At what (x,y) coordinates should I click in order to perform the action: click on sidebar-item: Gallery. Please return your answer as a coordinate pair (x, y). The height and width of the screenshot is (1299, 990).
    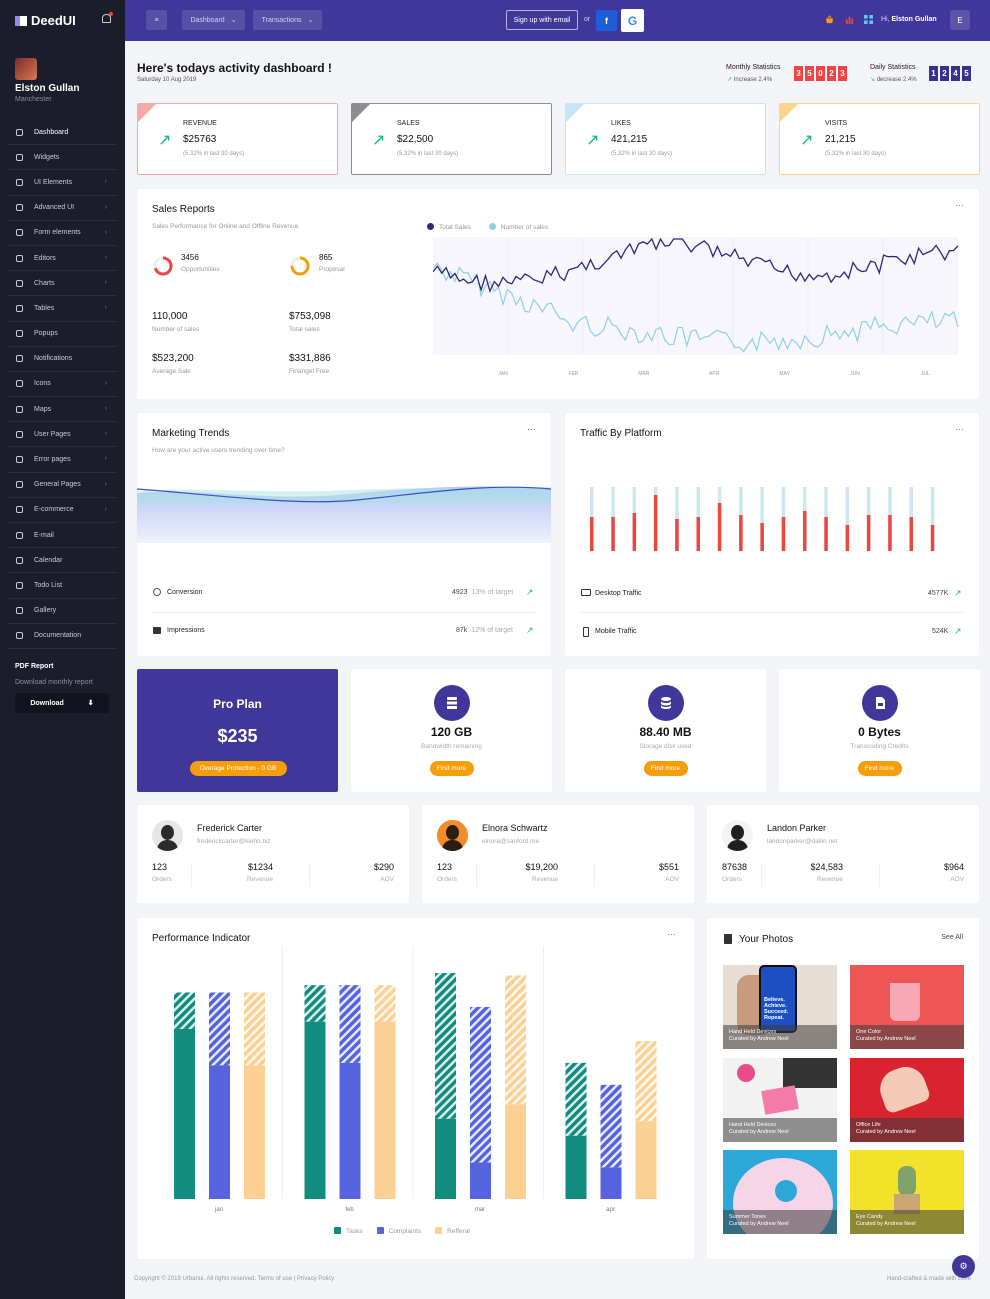
    Looking at the image, I should click on (62, 611).